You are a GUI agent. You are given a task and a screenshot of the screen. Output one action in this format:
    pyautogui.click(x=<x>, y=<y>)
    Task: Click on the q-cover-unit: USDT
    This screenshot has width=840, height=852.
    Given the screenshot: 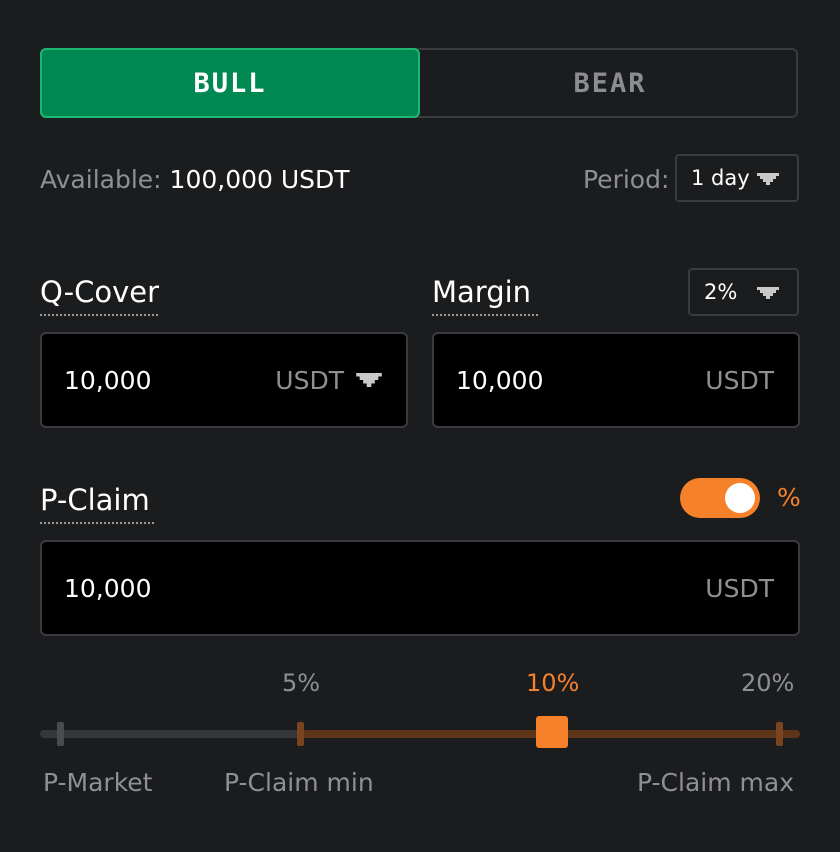 What is the action you would take?
    pyautogui.click(x=309, y=380)
    